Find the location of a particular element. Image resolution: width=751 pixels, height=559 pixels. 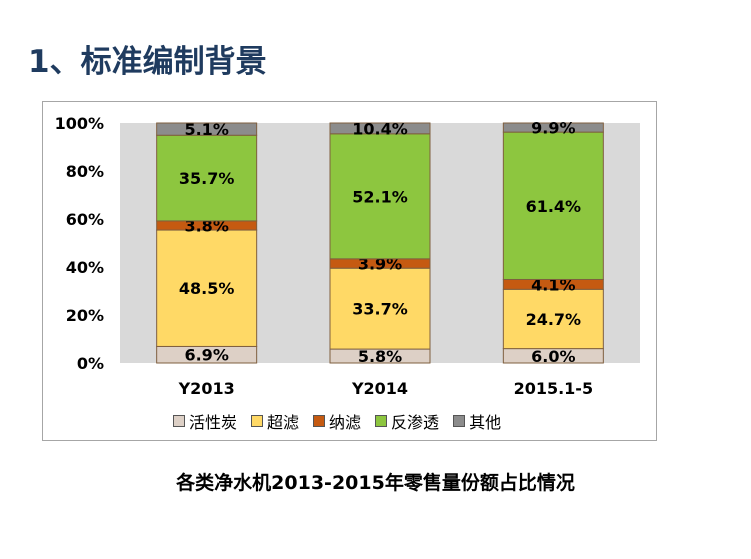

data-label: 24.7% is located at coordinates (554, 319).